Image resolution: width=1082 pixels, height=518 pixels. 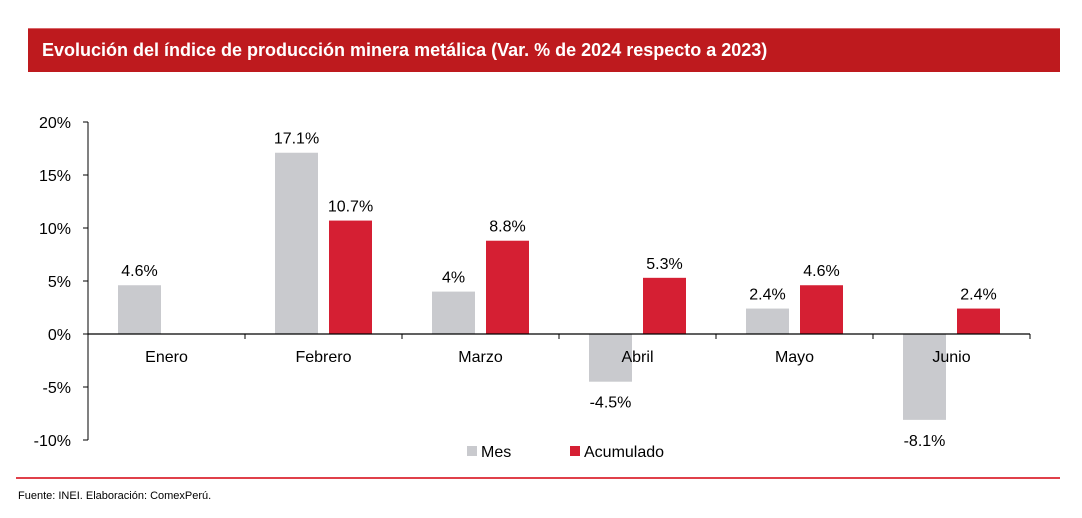 I want to click on bar-acumulado-febrero, so click(x=350, y=277).